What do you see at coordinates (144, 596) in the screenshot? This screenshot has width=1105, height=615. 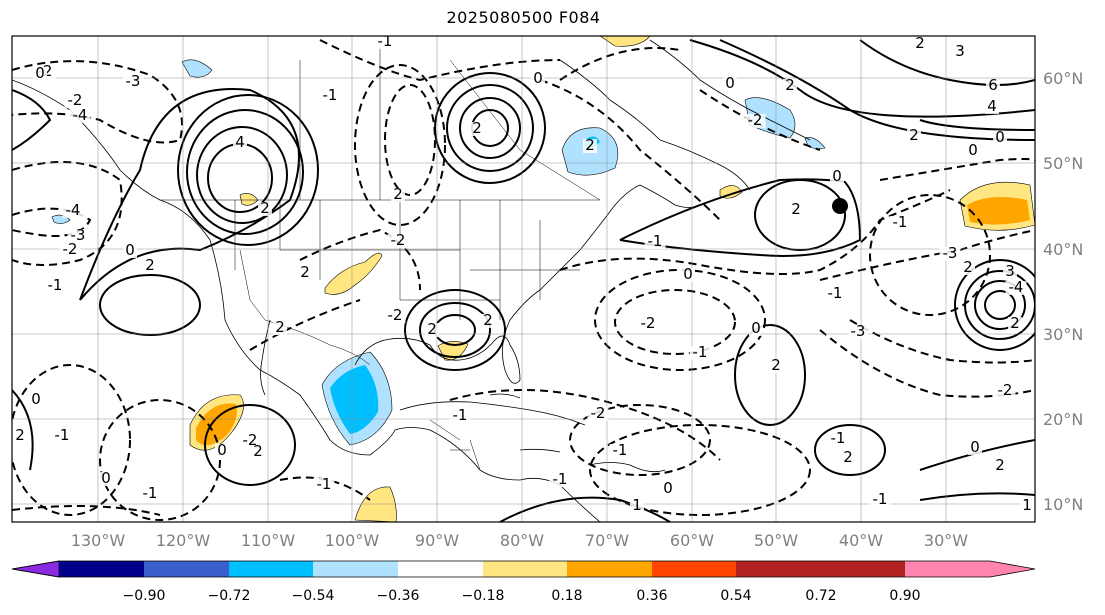 I see `colorbar-tick-label: −0.90` at bounding box center [144, 596].